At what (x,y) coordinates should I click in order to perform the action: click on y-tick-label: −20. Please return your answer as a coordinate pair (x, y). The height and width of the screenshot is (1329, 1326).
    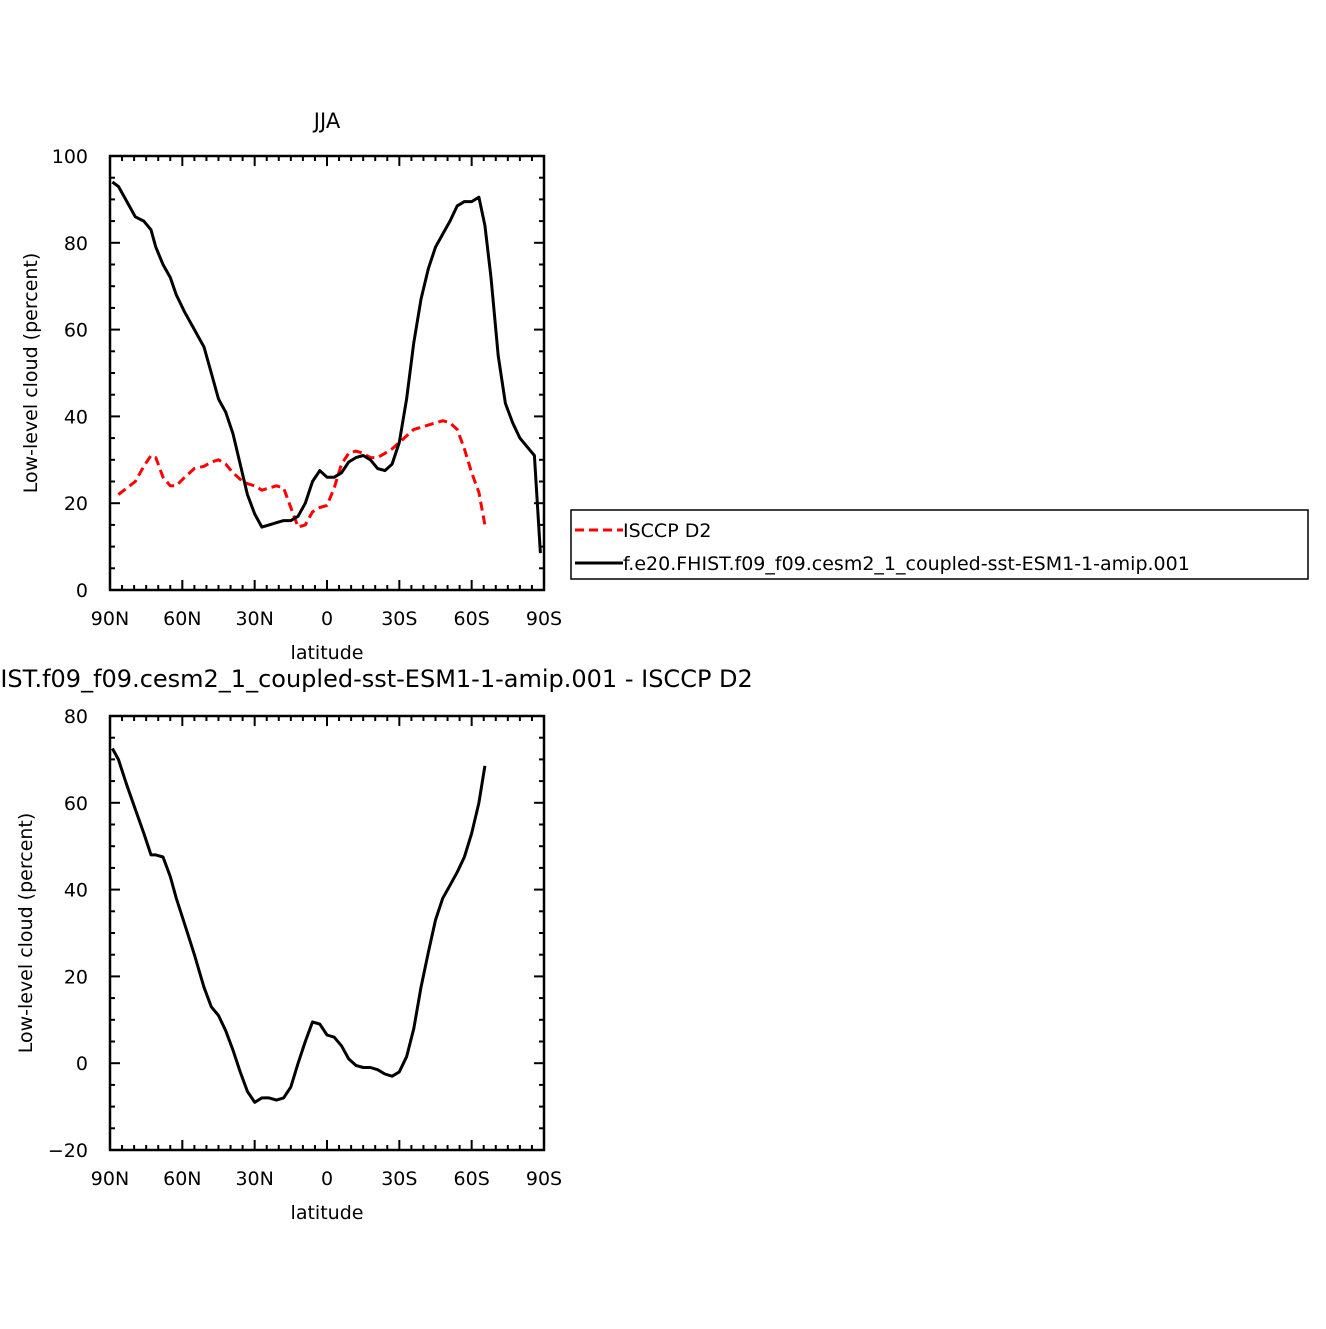
    Looking at the image, I should click on (68, 1151).